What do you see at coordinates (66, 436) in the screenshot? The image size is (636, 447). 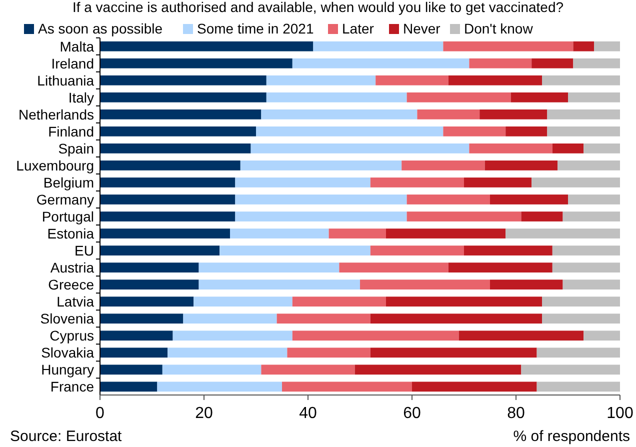 I see `source-note: Source: Eurostat` at bounding box center [66, 436].